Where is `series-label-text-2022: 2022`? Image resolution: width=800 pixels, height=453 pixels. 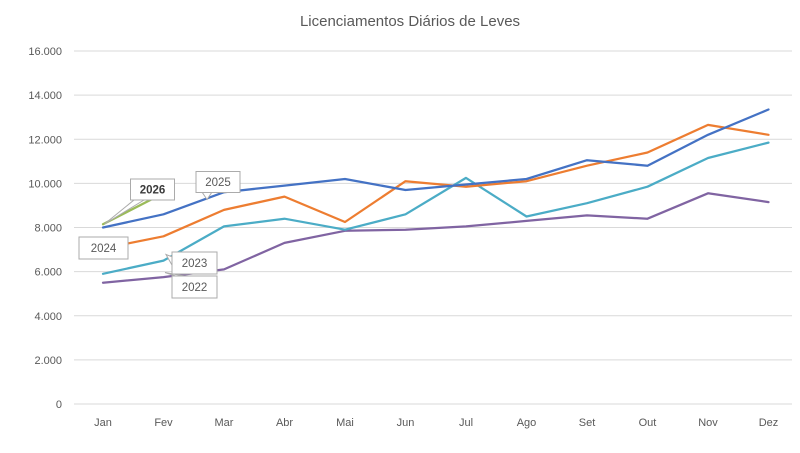
series-label-text-2022: 2022 is located at coordinates (195, 288).